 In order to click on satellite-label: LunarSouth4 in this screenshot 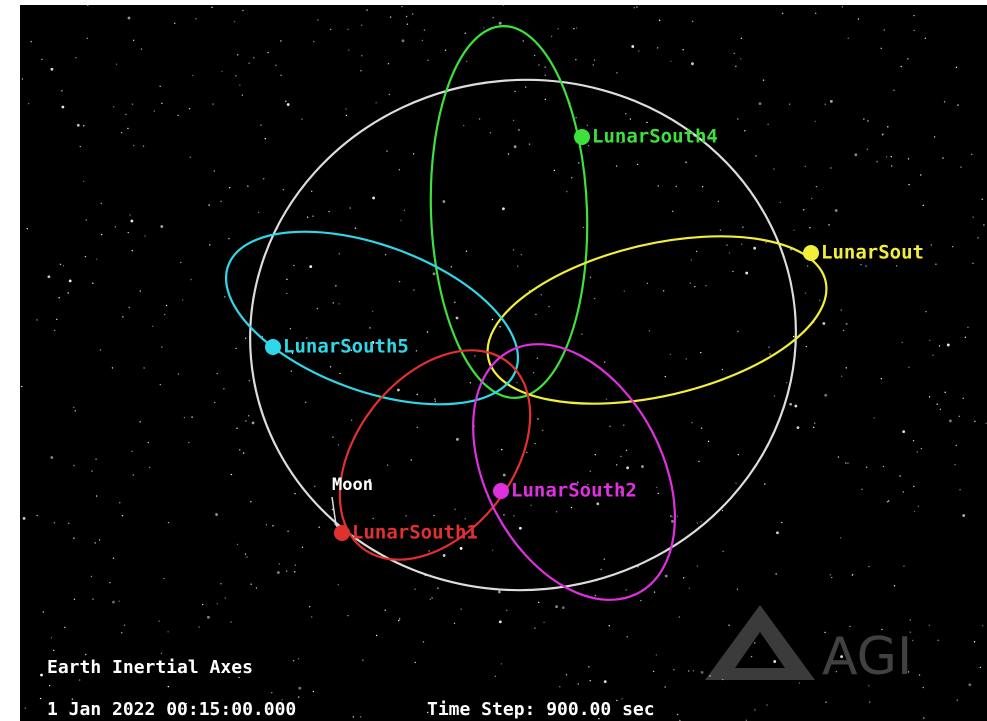, I will do `click(655, 137)`.